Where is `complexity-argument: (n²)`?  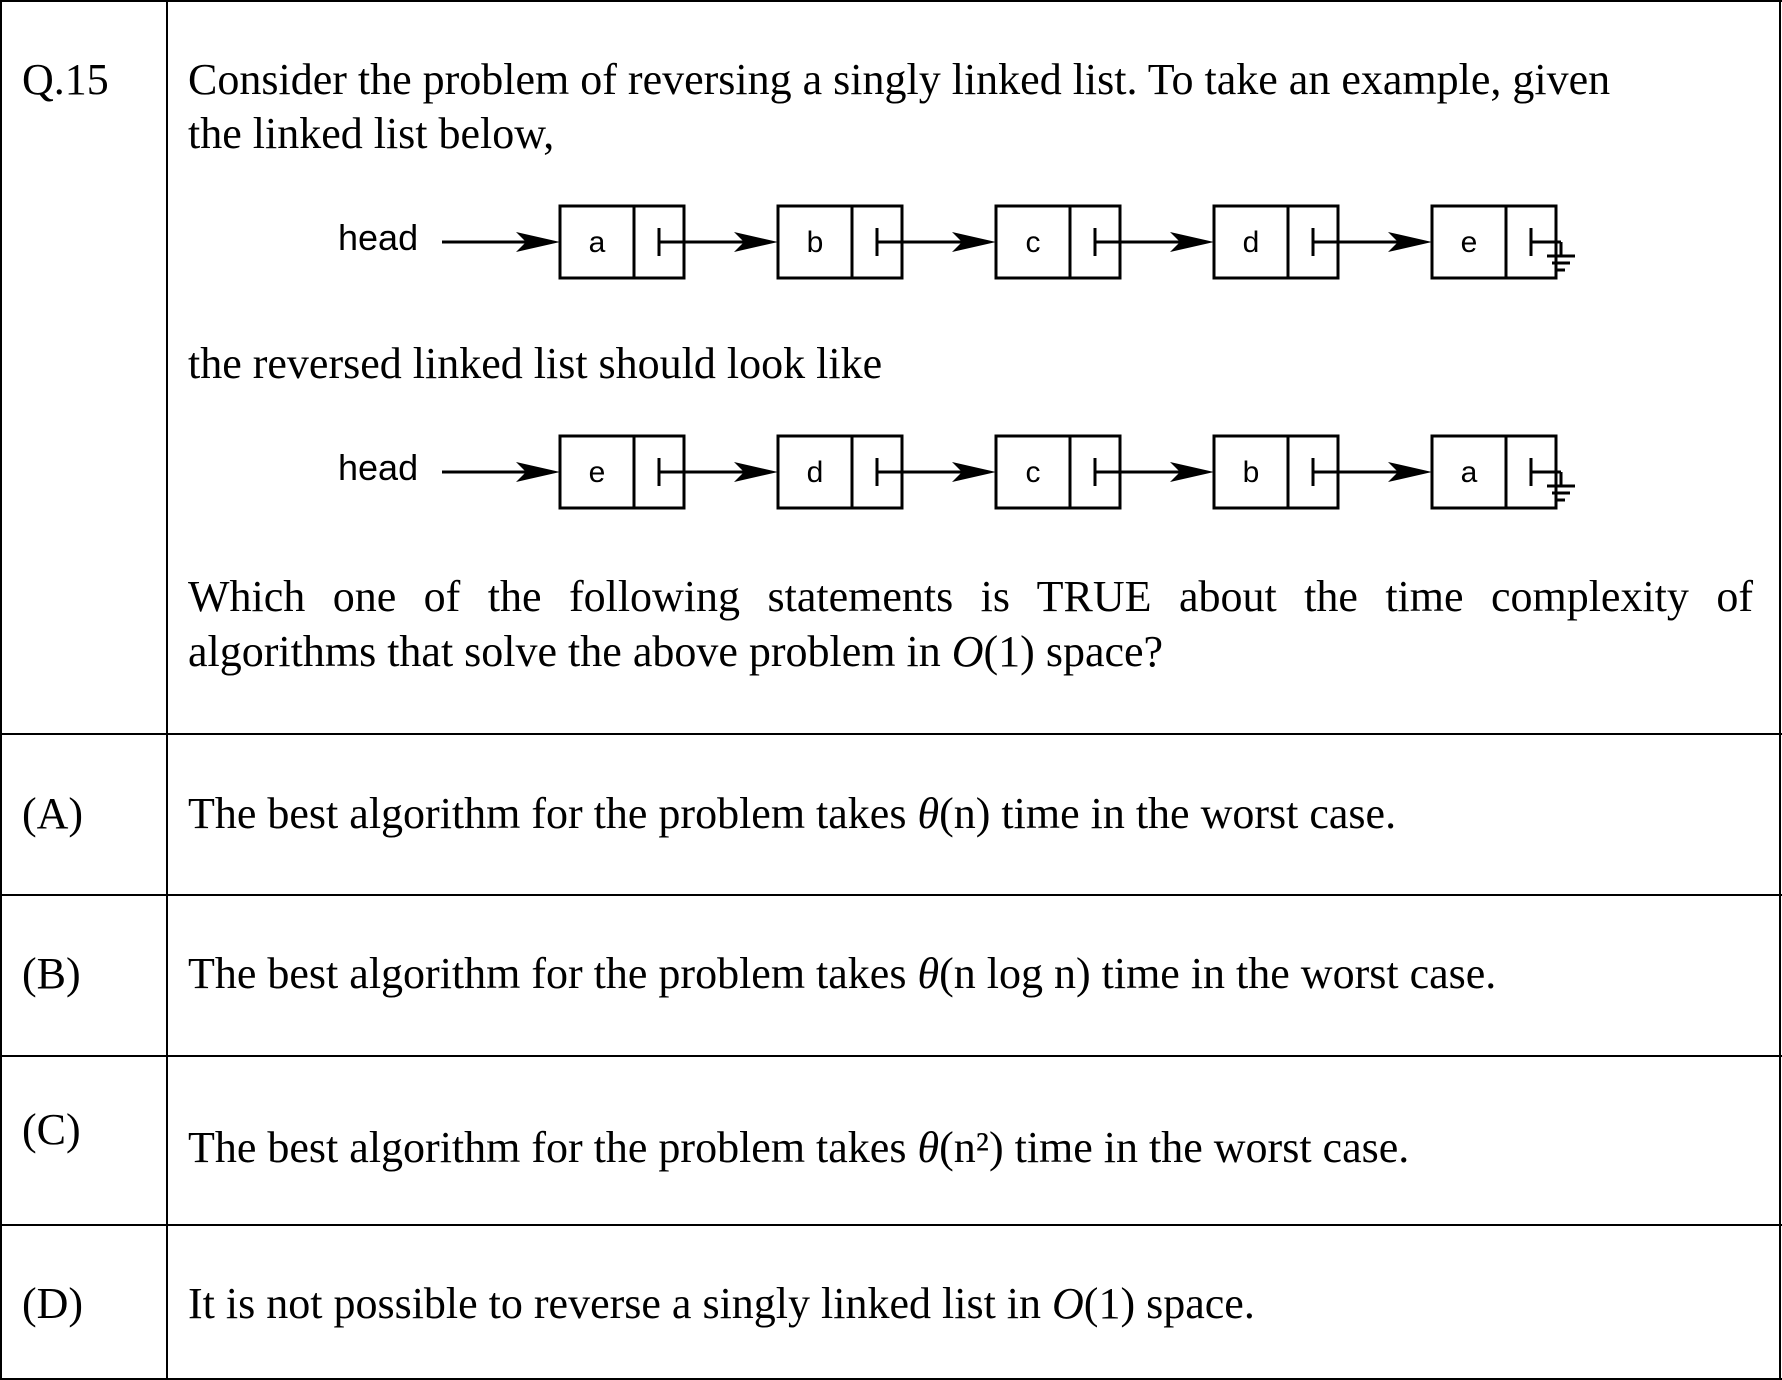 complexity-argument: (n²) is located at coordinates (971, 1147).